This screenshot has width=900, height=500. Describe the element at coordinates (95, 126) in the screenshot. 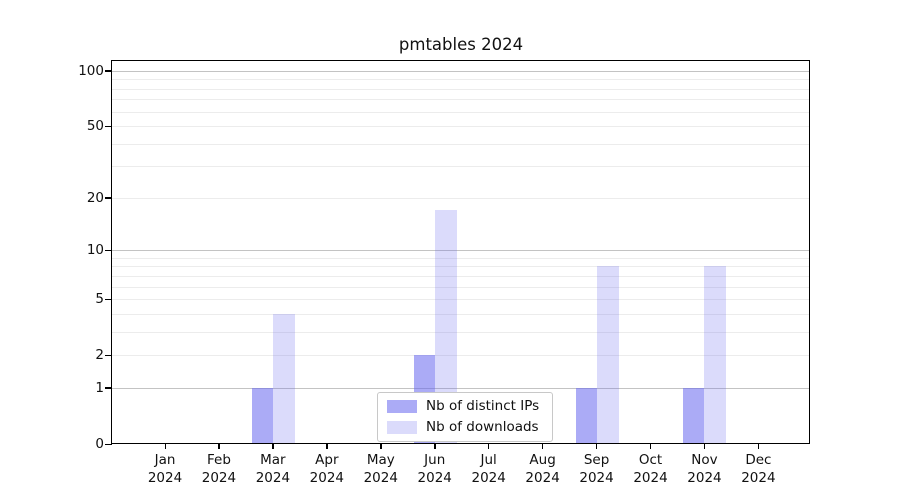

I see `y-tick-label: 50` at that location.